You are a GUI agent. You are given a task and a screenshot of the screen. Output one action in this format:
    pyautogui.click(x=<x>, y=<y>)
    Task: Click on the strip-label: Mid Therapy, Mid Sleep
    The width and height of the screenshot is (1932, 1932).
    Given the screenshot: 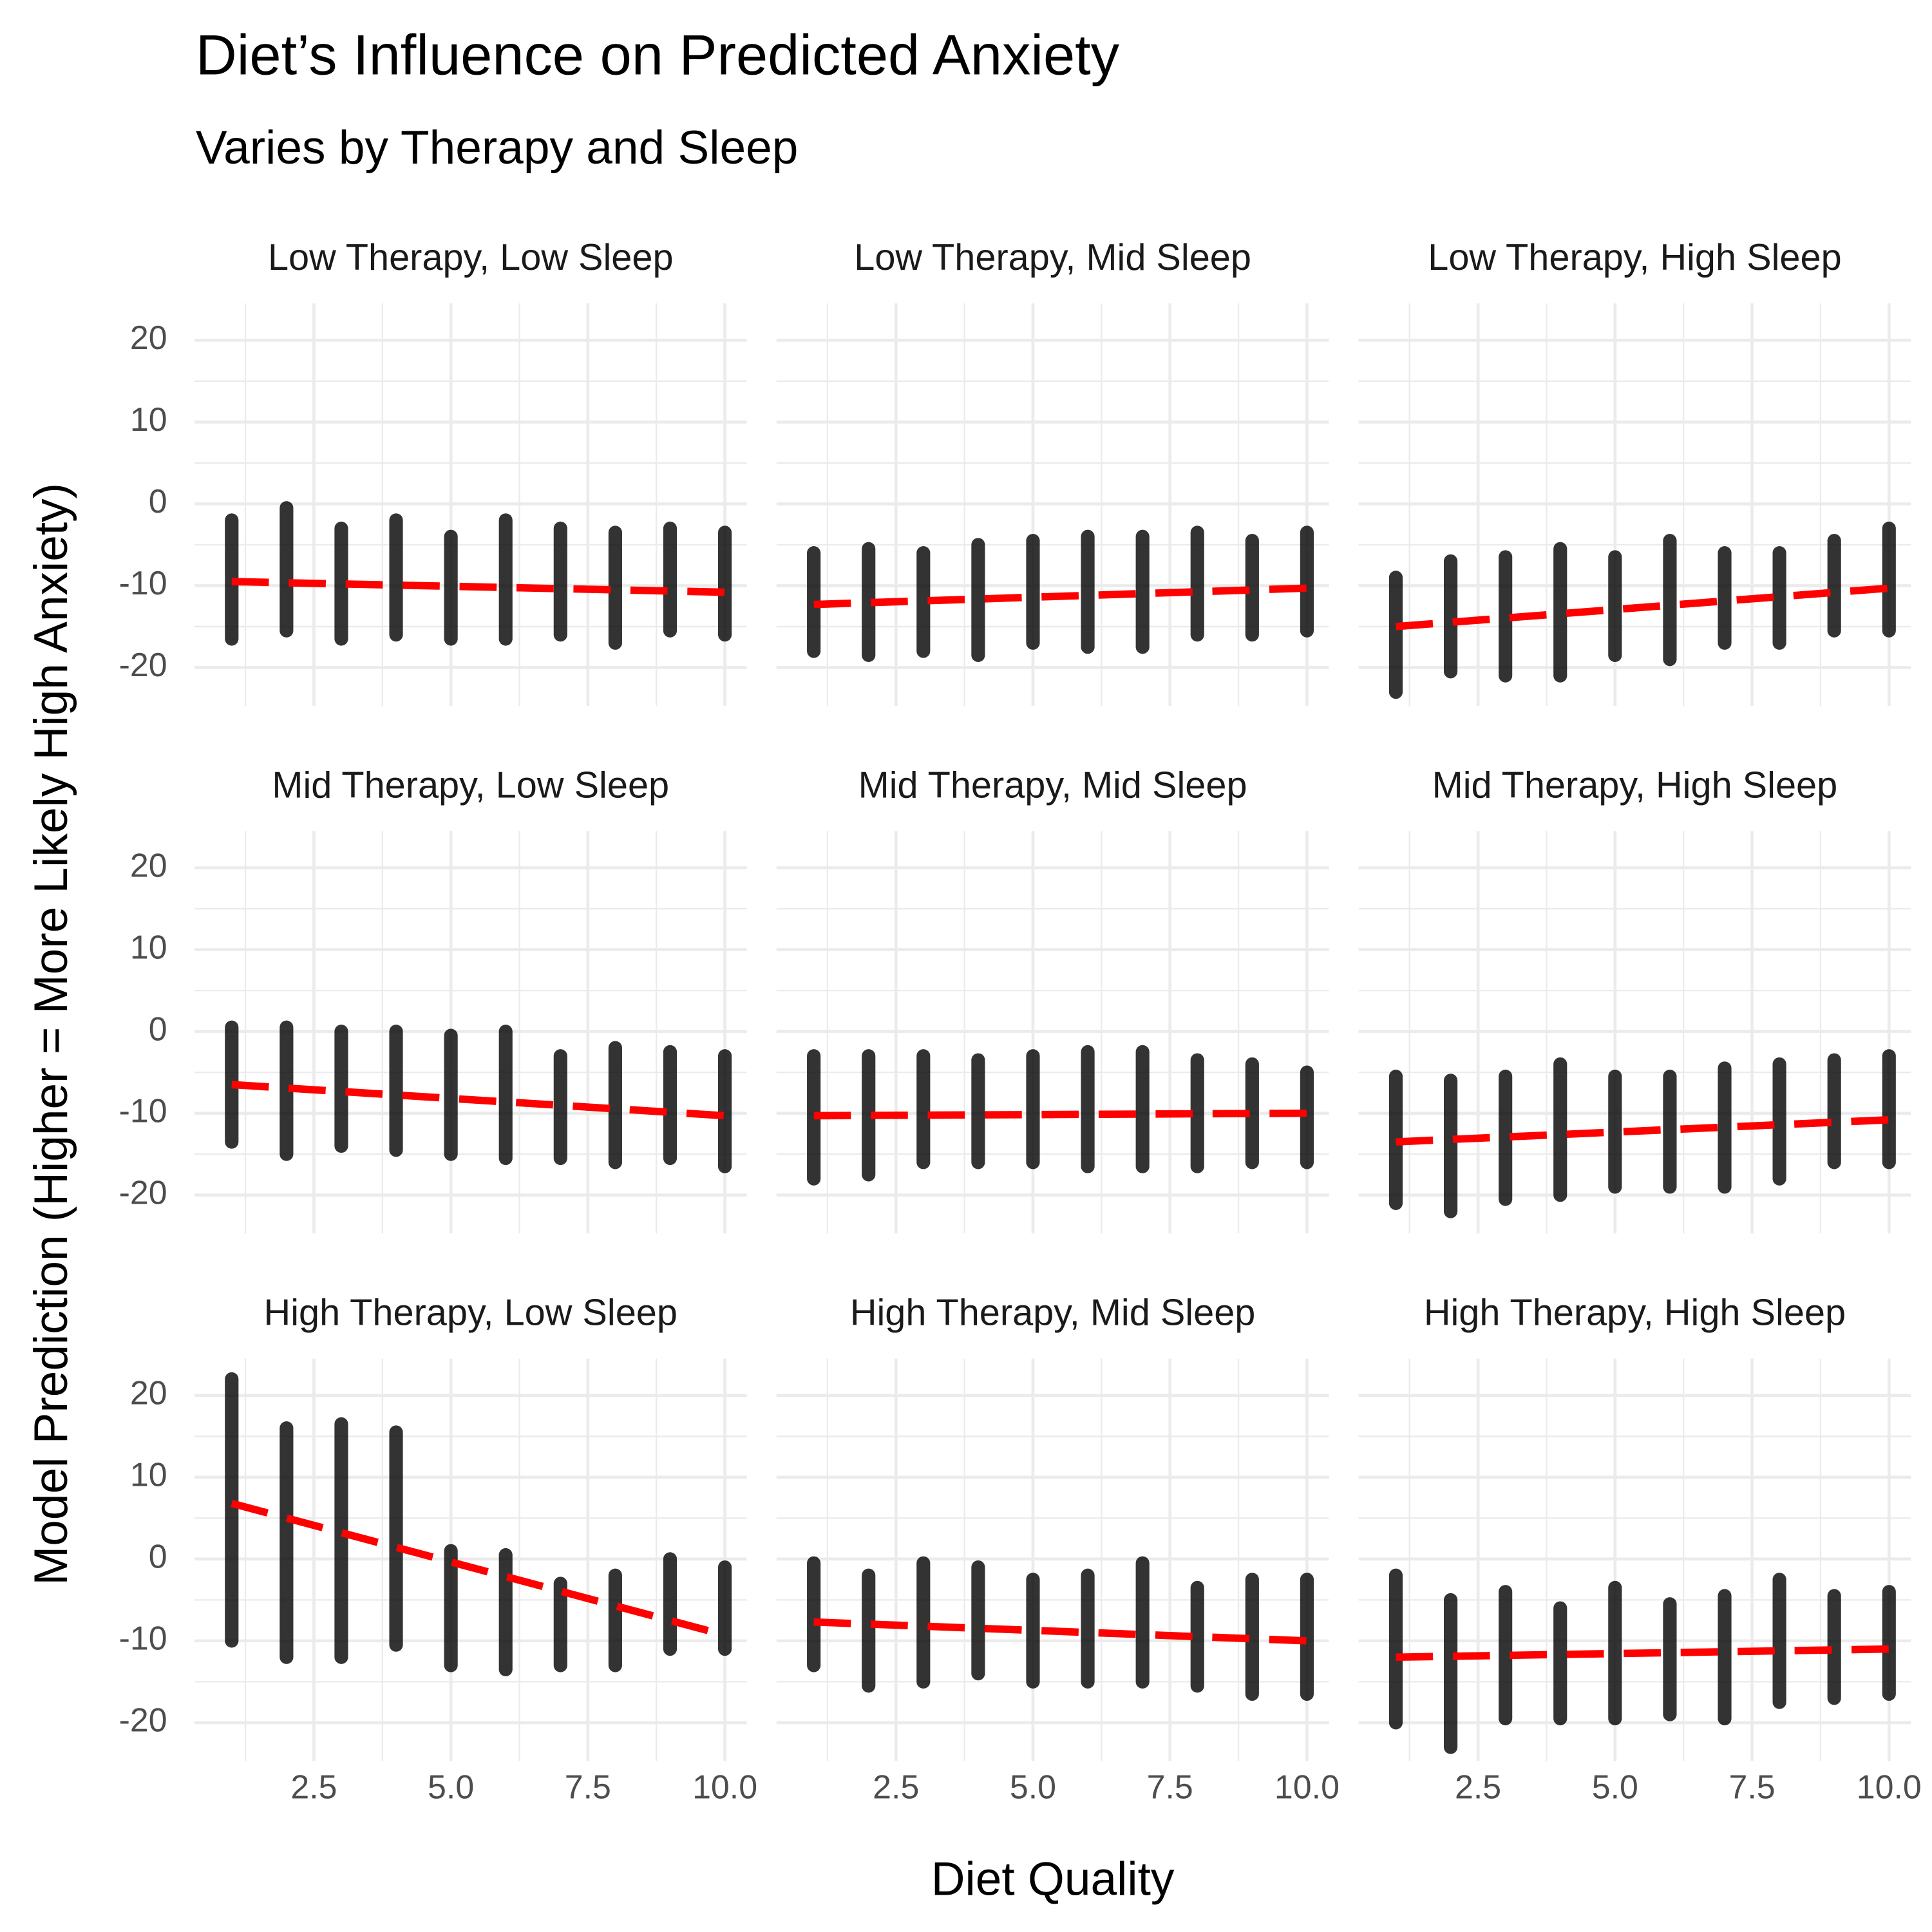 What is the action you would take?
    pyautogui.click(x=1052, y=785)
    